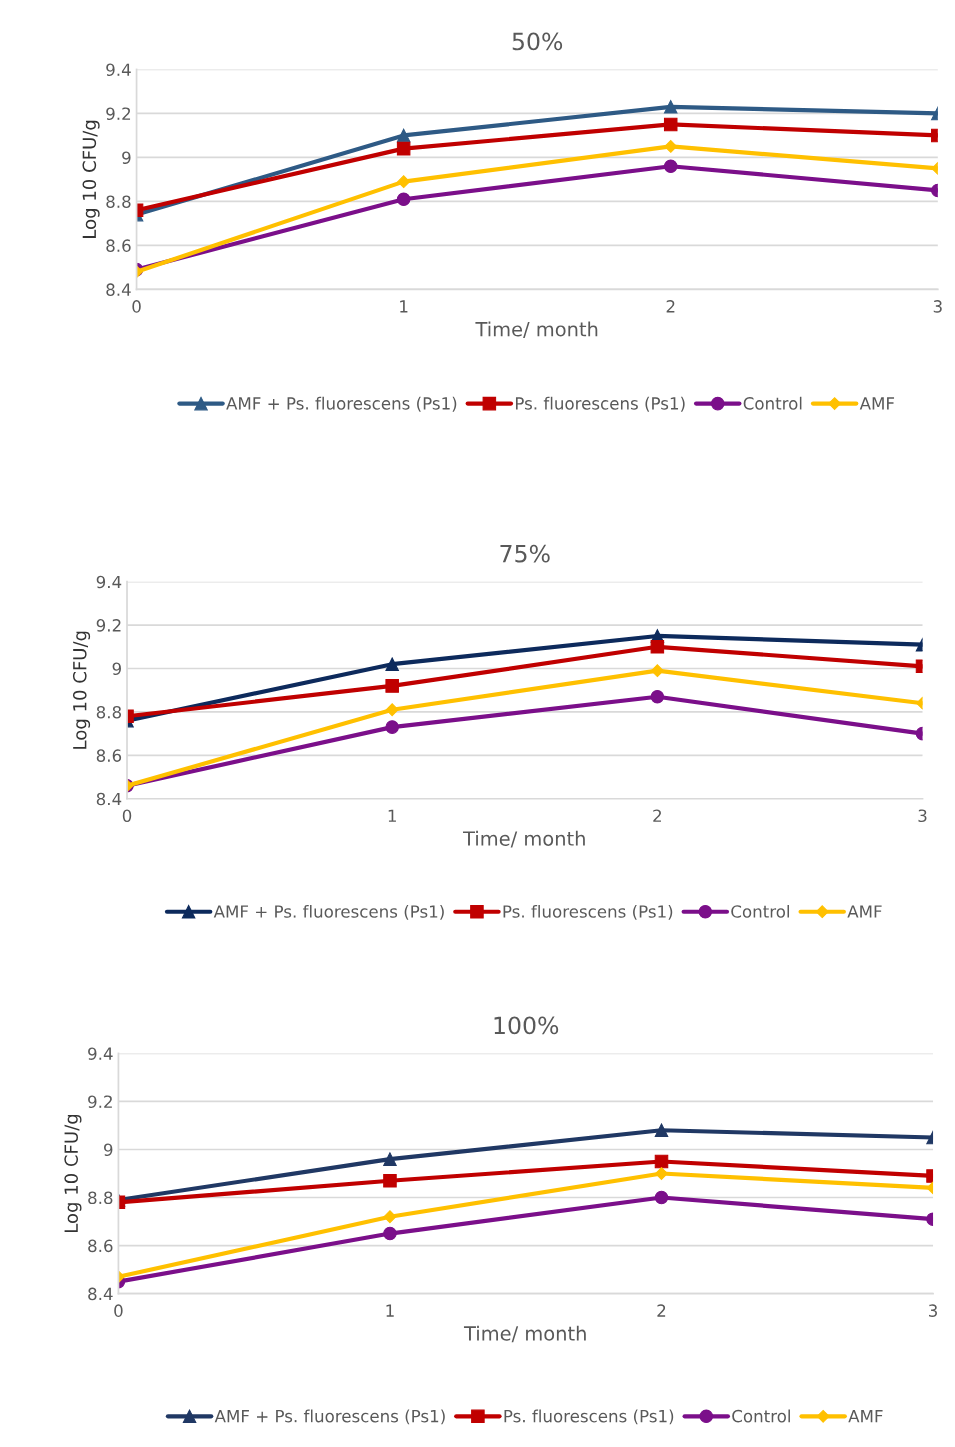  Describe the element at coordinates (537, 41) in the screenshot. I see `chart-title: 50%` at that location.